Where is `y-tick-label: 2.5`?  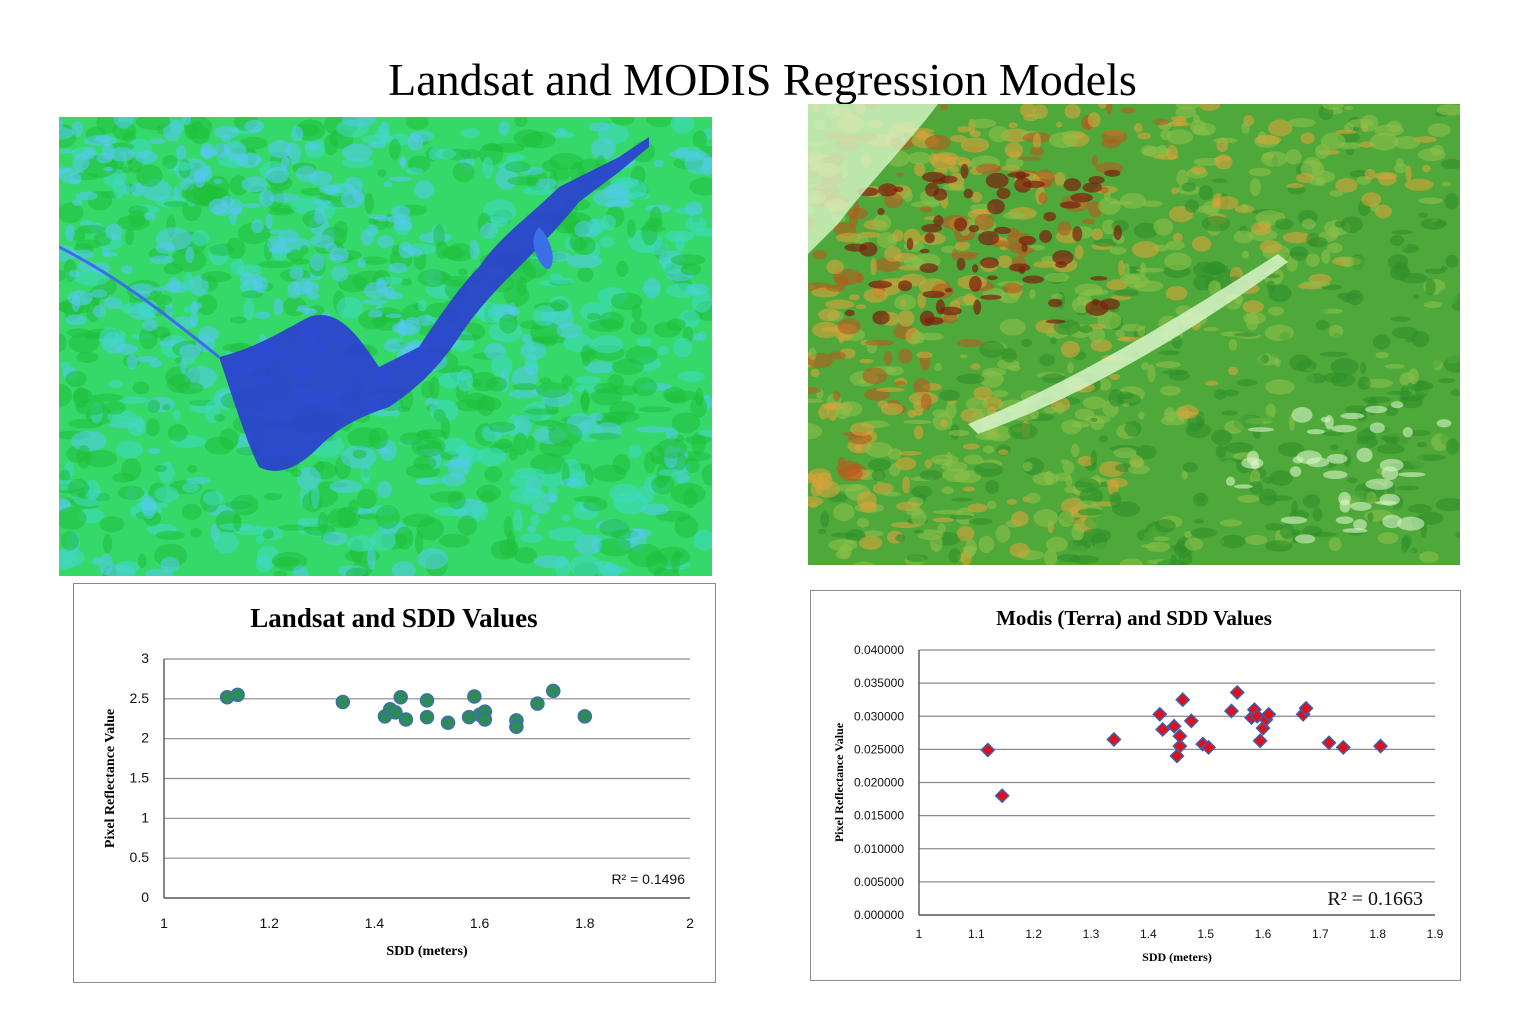 y-tick-label: 2.5 is located at coordinates (140, 698).